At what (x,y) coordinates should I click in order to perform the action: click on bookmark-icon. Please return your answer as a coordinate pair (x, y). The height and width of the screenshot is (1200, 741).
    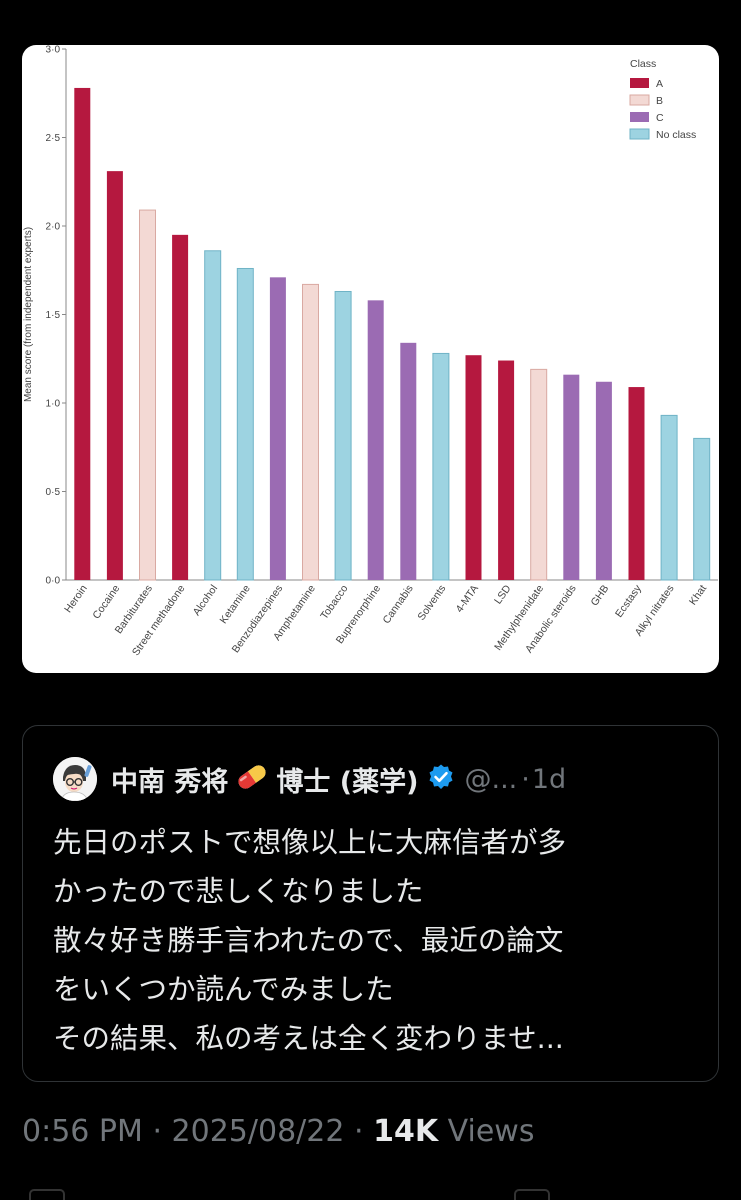
    Looking at the image, I should click on (532, 1194).